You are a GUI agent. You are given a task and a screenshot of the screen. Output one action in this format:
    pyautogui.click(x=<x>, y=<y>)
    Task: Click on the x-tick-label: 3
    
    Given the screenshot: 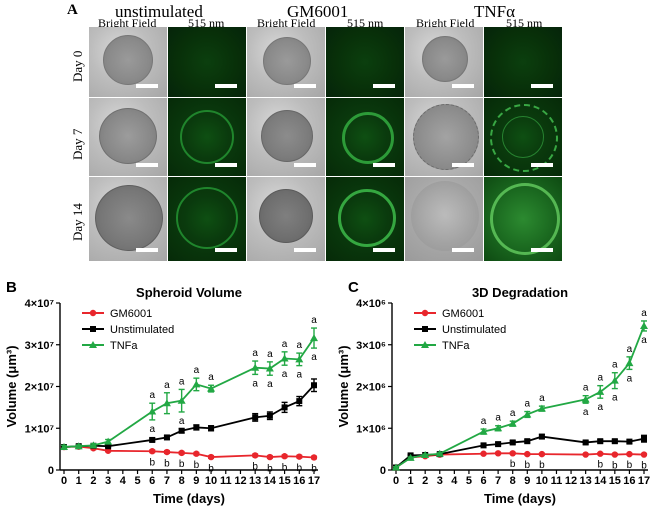 What is the action you would take?
    pyautogui.click(x=440, y=481)
    